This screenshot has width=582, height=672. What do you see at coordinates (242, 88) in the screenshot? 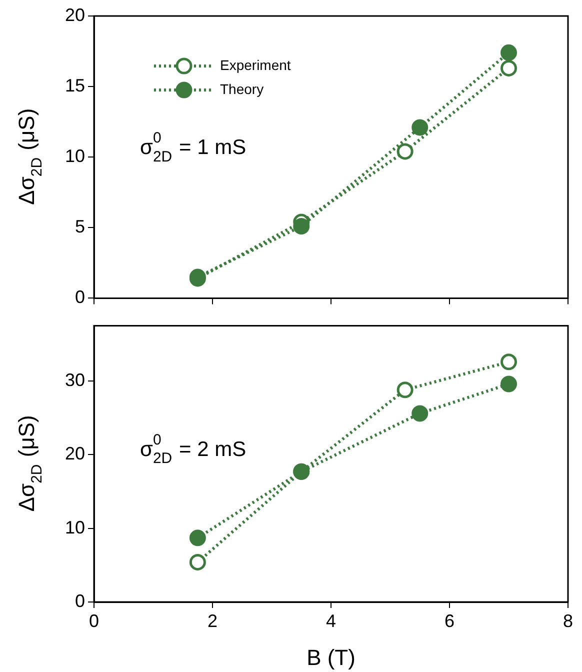
I see `legend-label: Theory` at bounding box center [242, 88].